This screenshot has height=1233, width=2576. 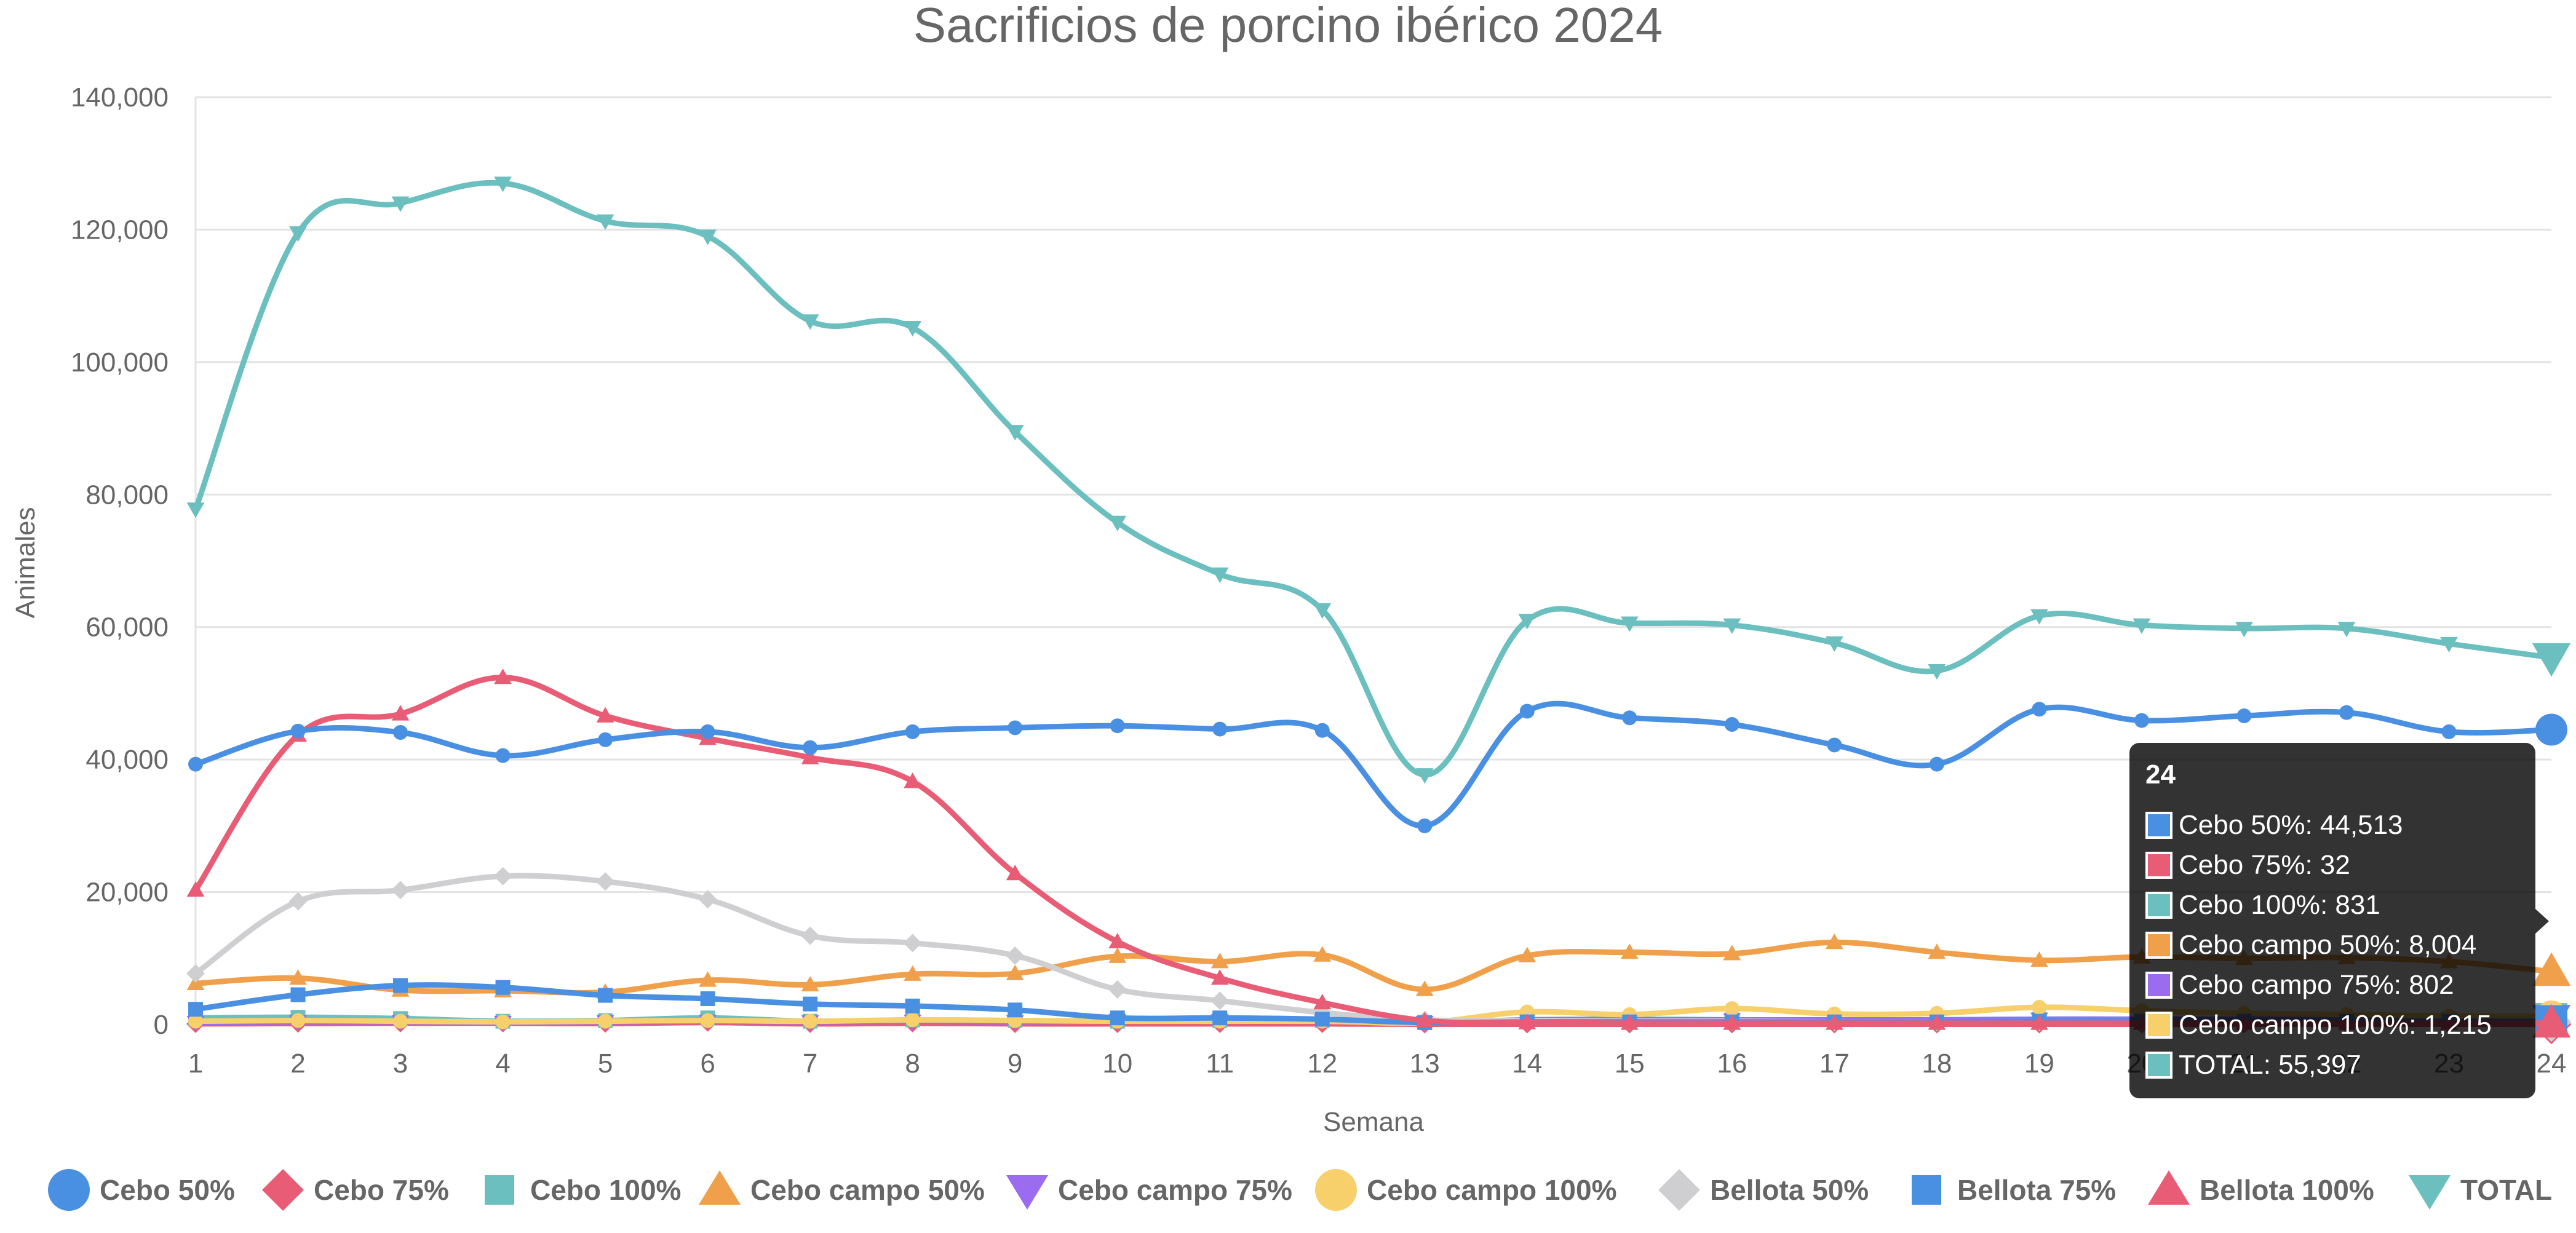 I want to click on legend-item-cebo-campo-75: Cebo campo 75%, so click(x=1149, y=1192).